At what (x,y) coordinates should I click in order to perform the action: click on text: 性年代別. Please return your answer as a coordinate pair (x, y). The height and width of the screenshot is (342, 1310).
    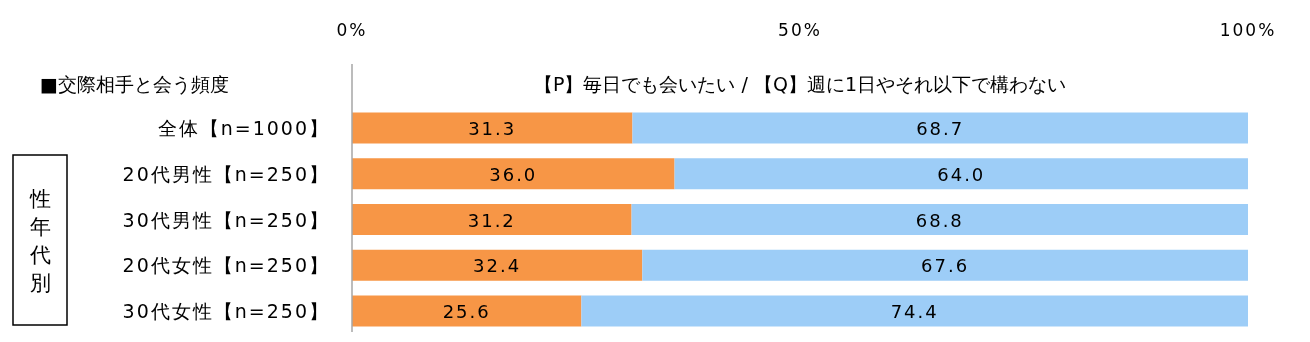
    Looking at the image, I should click on (39, 241).